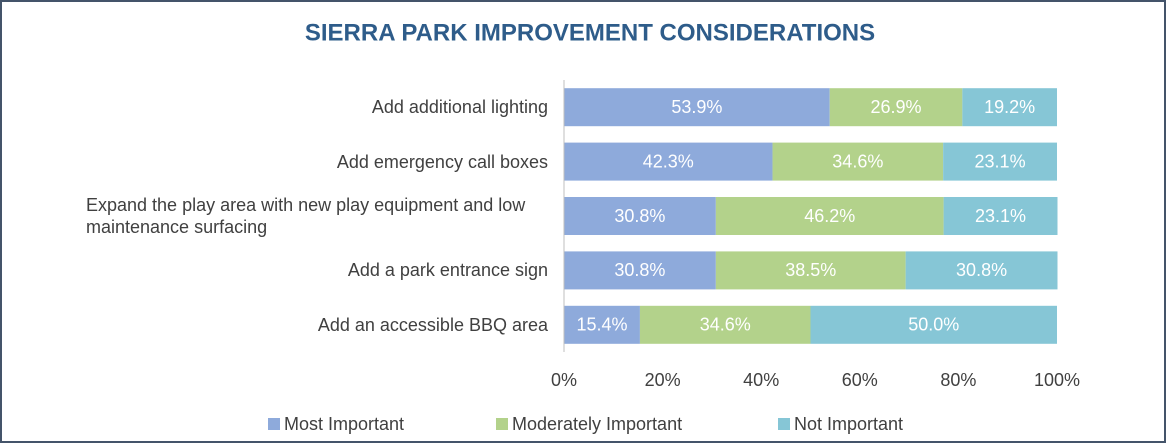 The image size is (1166, 443). Describe the element at coordinates (761, 380) in the screenshot. I see `x-tick-label: 40%` at that location.